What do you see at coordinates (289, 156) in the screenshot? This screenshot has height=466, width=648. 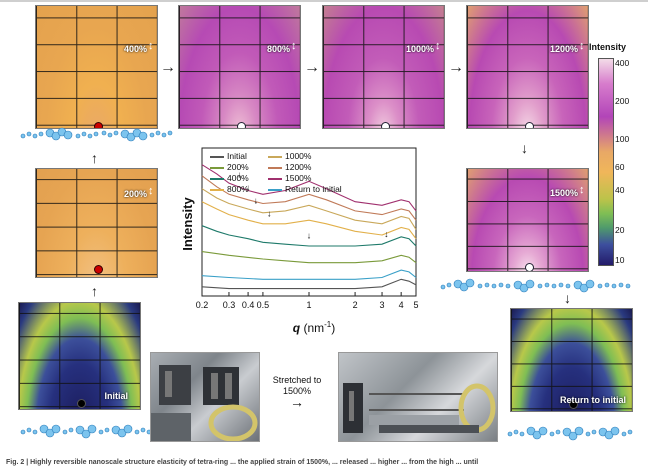 I see `legend-item: 1000%` at bounding box center [289, 156].